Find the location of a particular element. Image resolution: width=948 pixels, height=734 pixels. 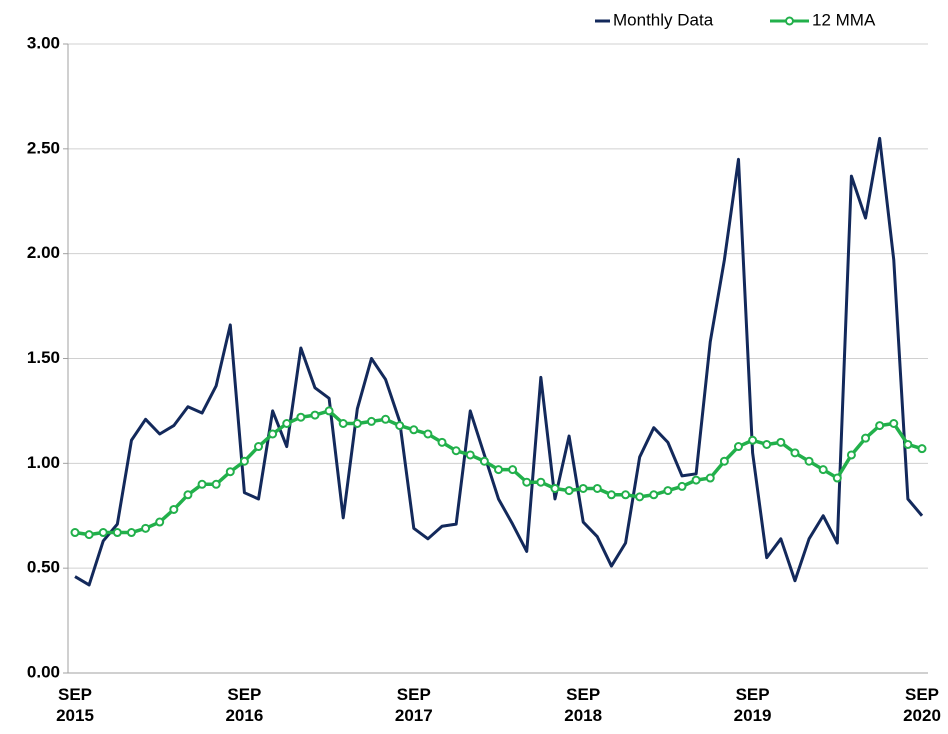

y-tick-label: 0.00 is located at coordinates (43, 671).